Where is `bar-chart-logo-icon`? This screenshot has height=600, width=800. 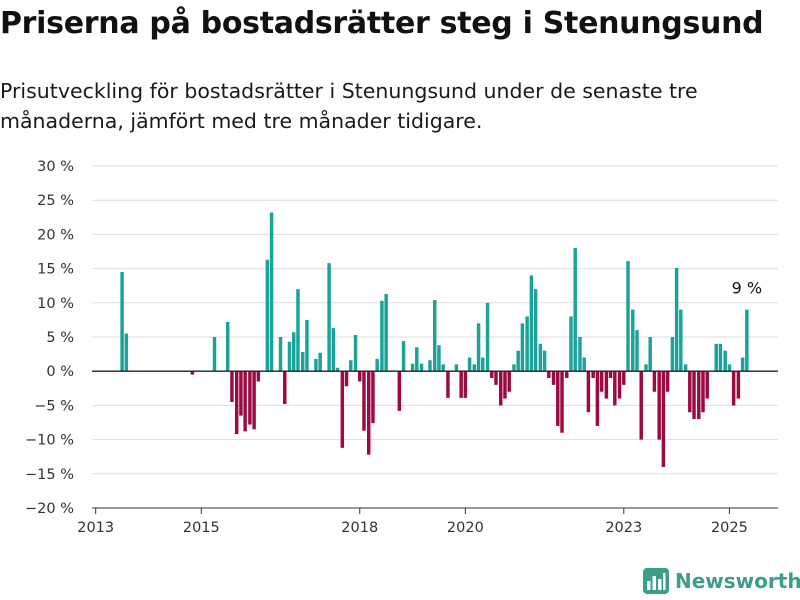 bar-chart-logo-icon is located at coordinates (656, 581).